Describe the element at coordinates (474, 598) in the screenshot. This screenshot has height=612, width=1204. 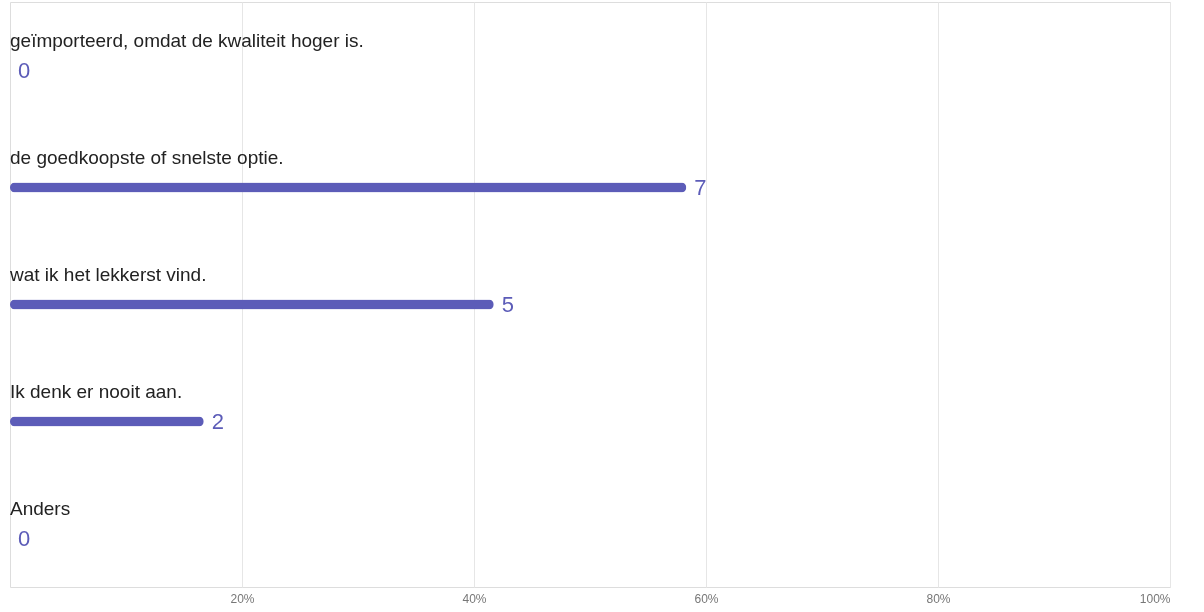
I see `x-tick-label: 40%` at that location.